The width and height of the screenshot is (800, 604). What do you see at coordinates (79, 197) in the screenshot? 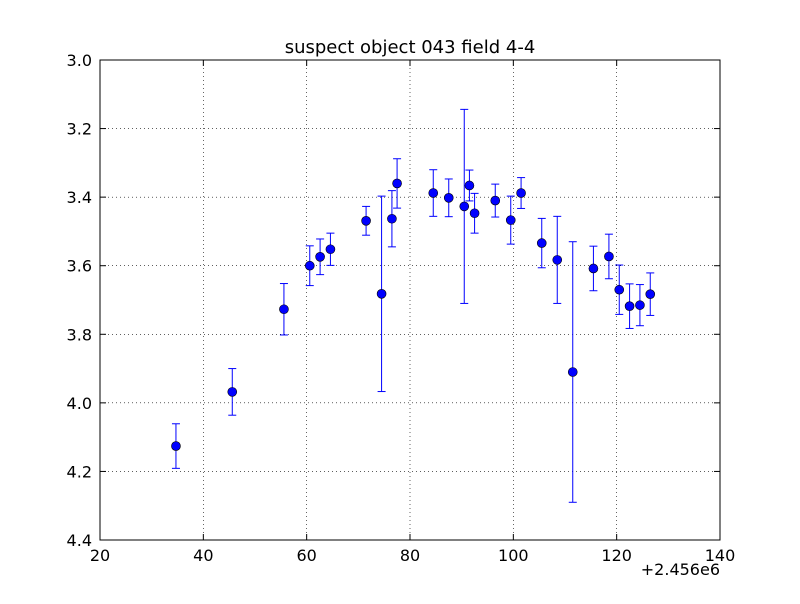
I see `y-tick-label: 3.4` at bounding box center [79, 197].